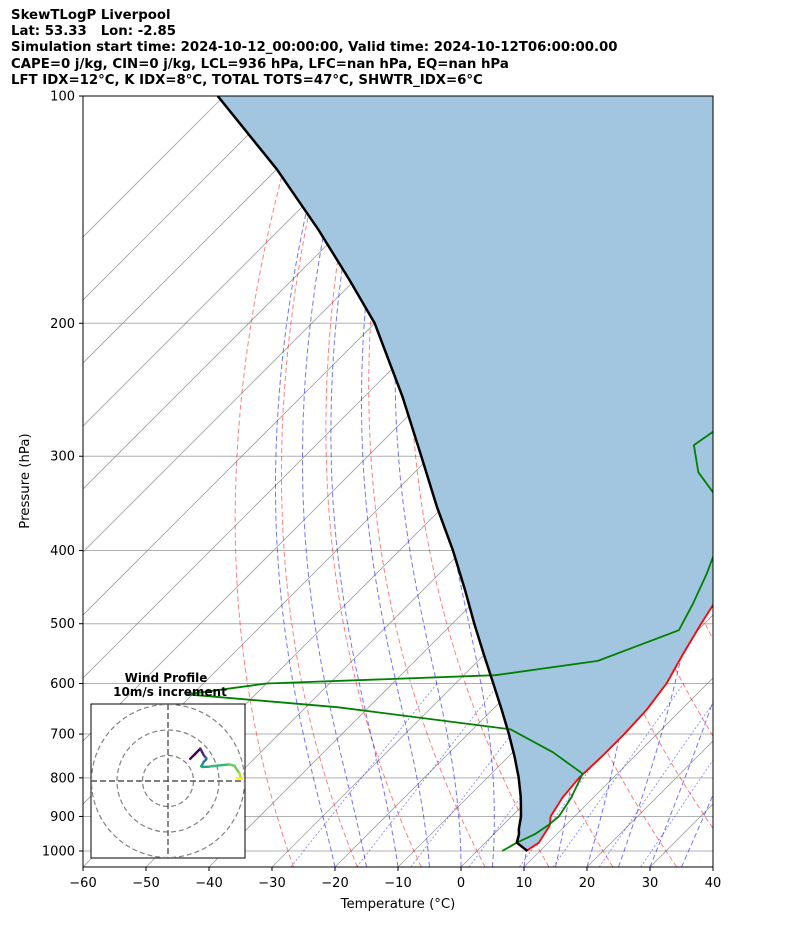  I want to click on x-tick-label: 0, so click(461, 883).